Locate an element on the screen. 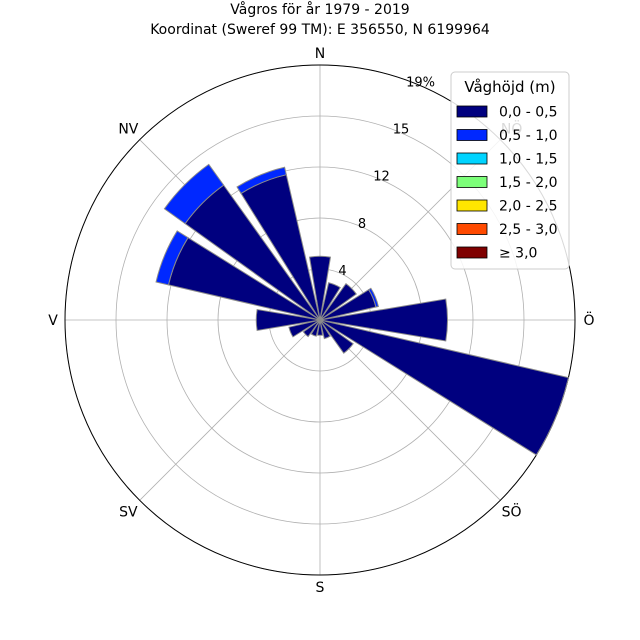 Image resolution: width=640 pixels, height=640 pixels. legend-box is located at coordinates (510, 170).